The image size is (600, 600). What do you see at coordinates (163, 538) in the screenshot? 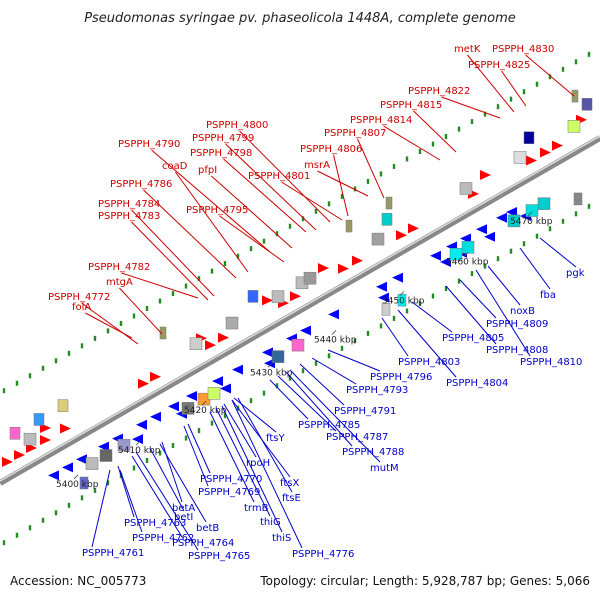
I see `gene-label-reverse: PSPPH_4762` at bounding box center [163, 538].